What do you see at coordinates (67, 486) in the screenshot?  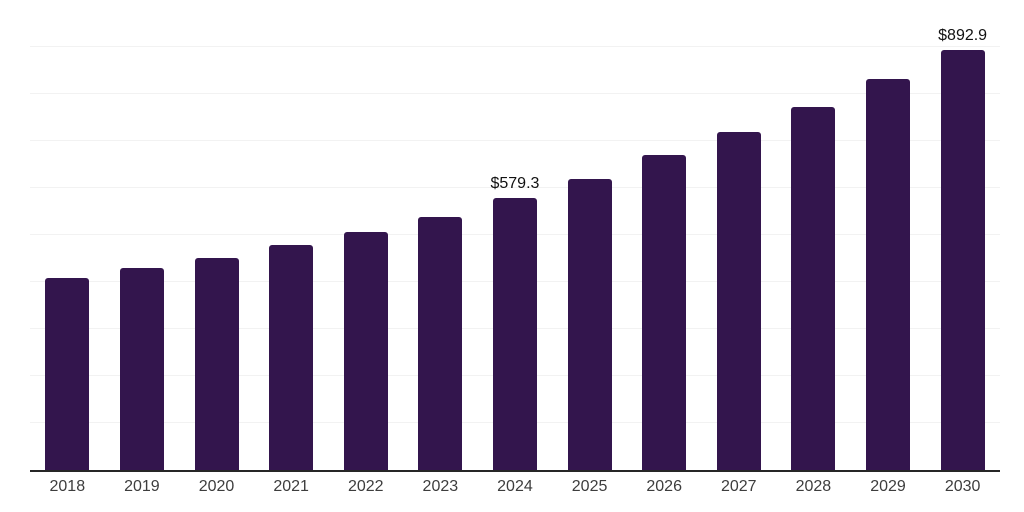 I see `x-tick-2018: 2018` at bounding box center [67, 486].